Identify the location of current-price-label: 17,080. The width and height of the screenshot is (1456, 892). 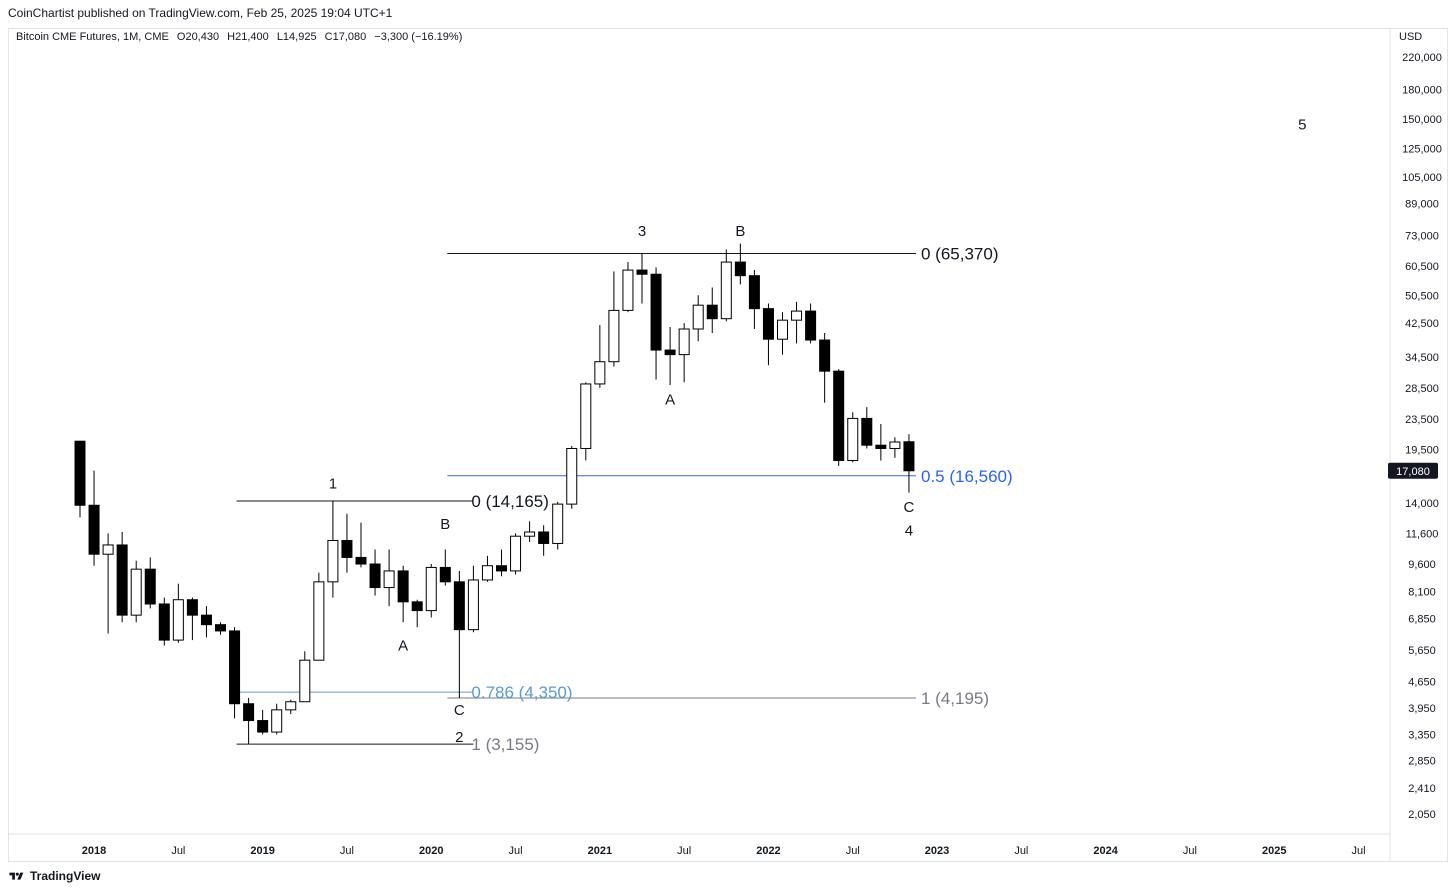
(1413, 470).